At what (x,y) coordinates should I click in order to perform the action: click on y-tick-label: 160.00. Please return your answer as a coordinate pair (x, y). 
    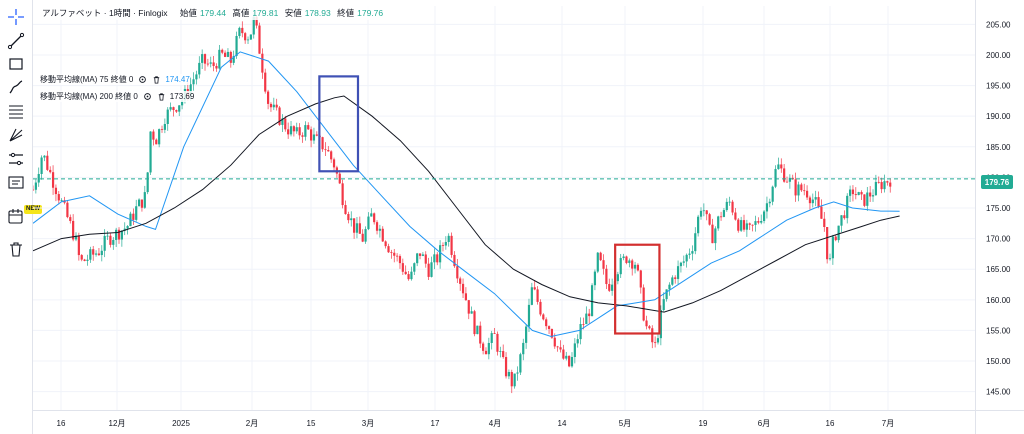
    Looking at the image, I should click on (998, 300).